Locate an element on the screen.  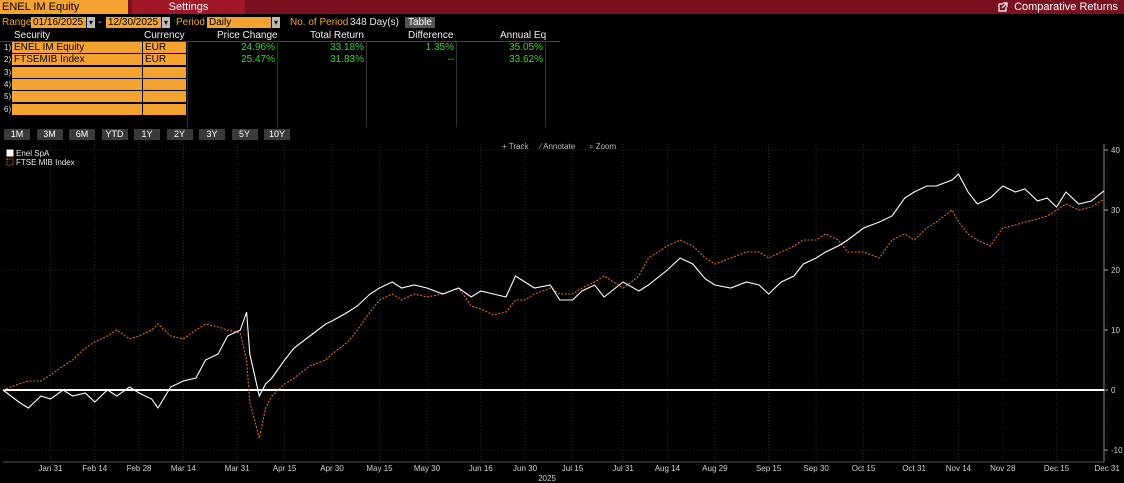
total-return-cell: 33.18% is located at coordinates (347, 47).